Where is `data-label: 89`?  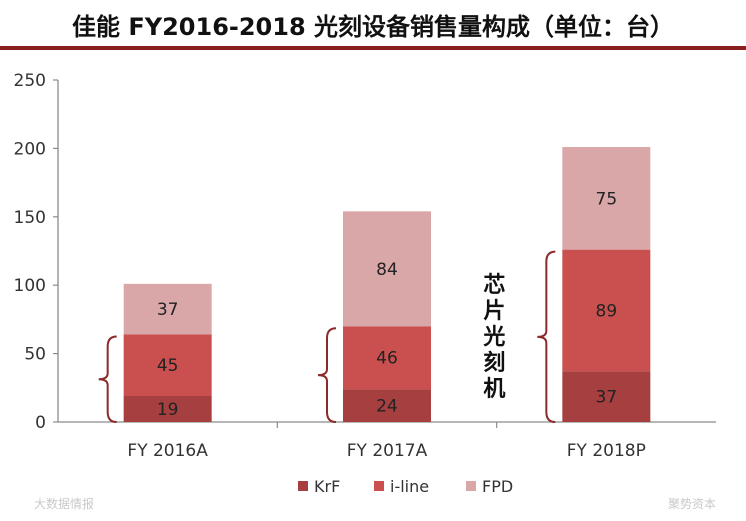 data-label: 89 is located at coordinates (607, 312).